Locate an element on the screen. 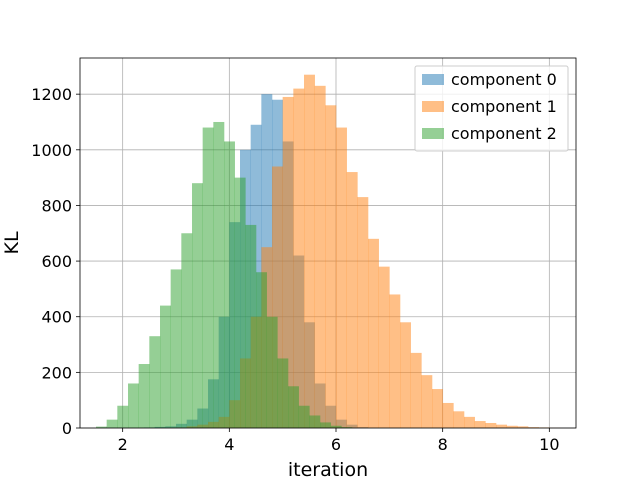  y-tick-label: 400 is located at coordinates (56, 317).